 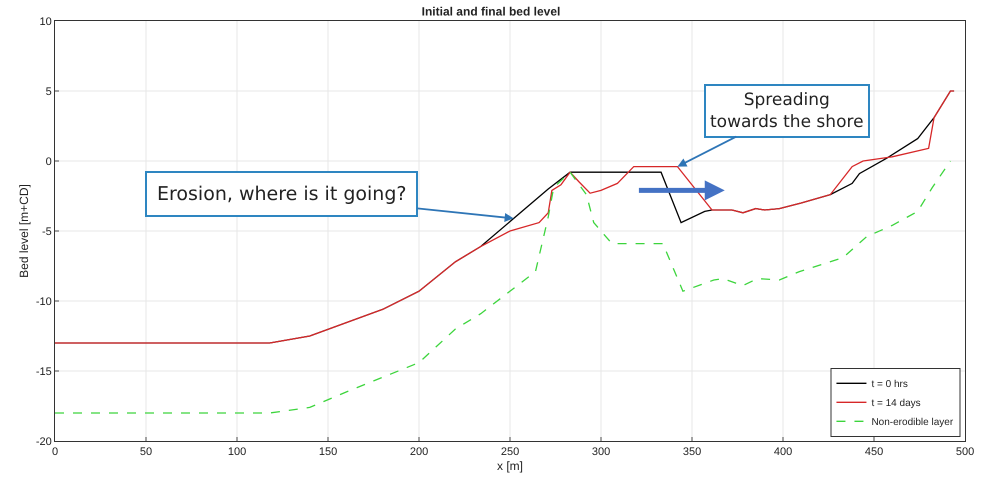 What do you see at coordinates (889, 384) in the screenshot?
I see `legend-label: t = 0 hrs` at bounding box center [889, 384].